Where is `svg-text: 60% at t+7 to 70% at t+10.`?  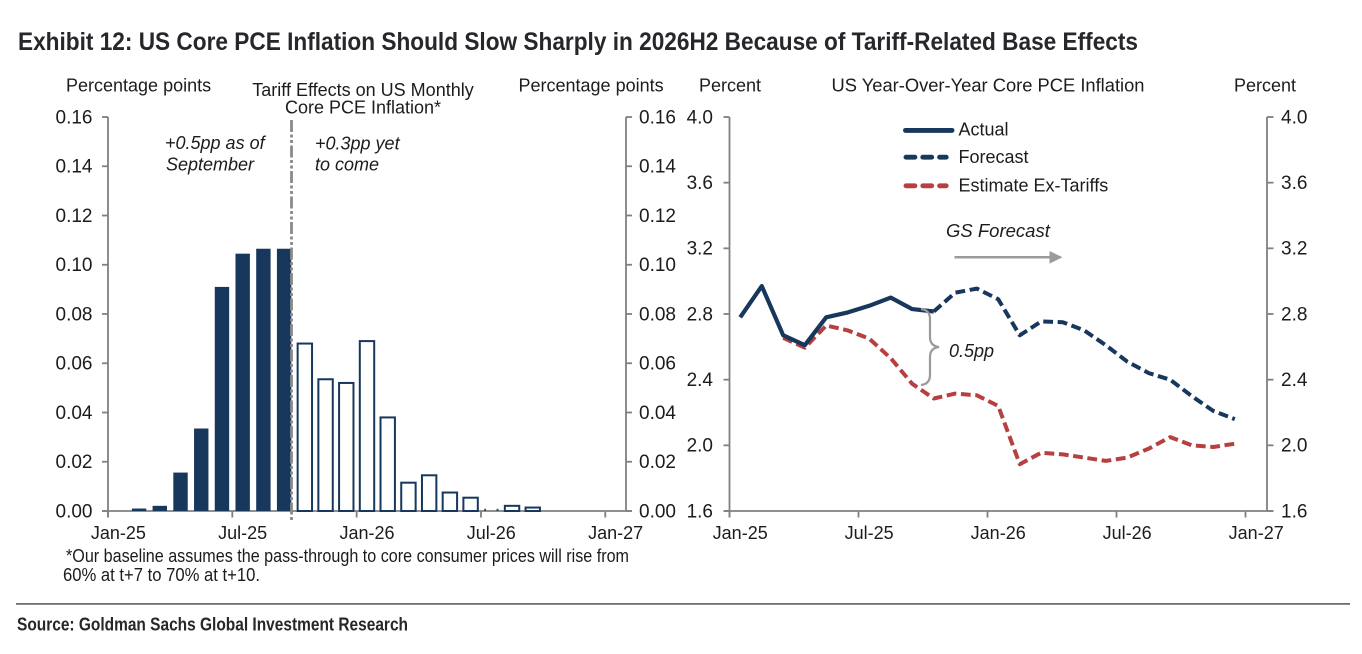 svg-text: 60% at t+7 to 70% at t+10. is located at coordinates (161, 575).